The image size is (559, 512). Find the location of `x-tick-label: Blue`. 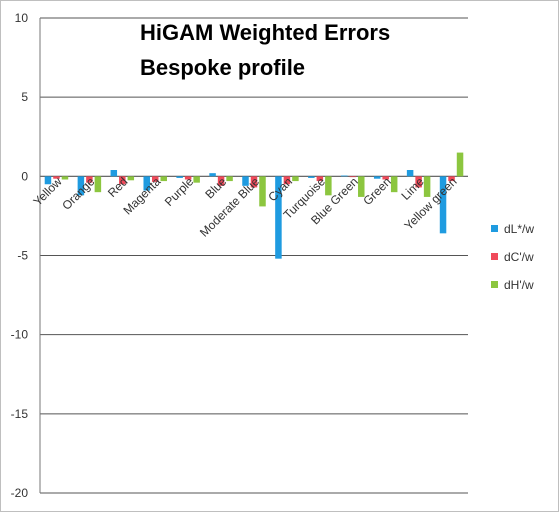

x-tick-label: Blue is located at coordinates (215, 187).